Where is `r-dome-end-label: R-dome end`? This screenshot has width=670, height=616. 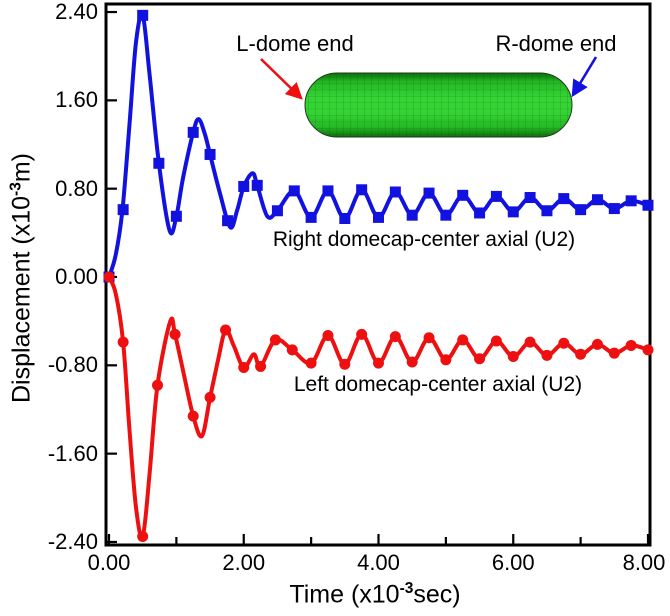 r-dome-end-label: R-dome end is located at coordinates (556, 43).